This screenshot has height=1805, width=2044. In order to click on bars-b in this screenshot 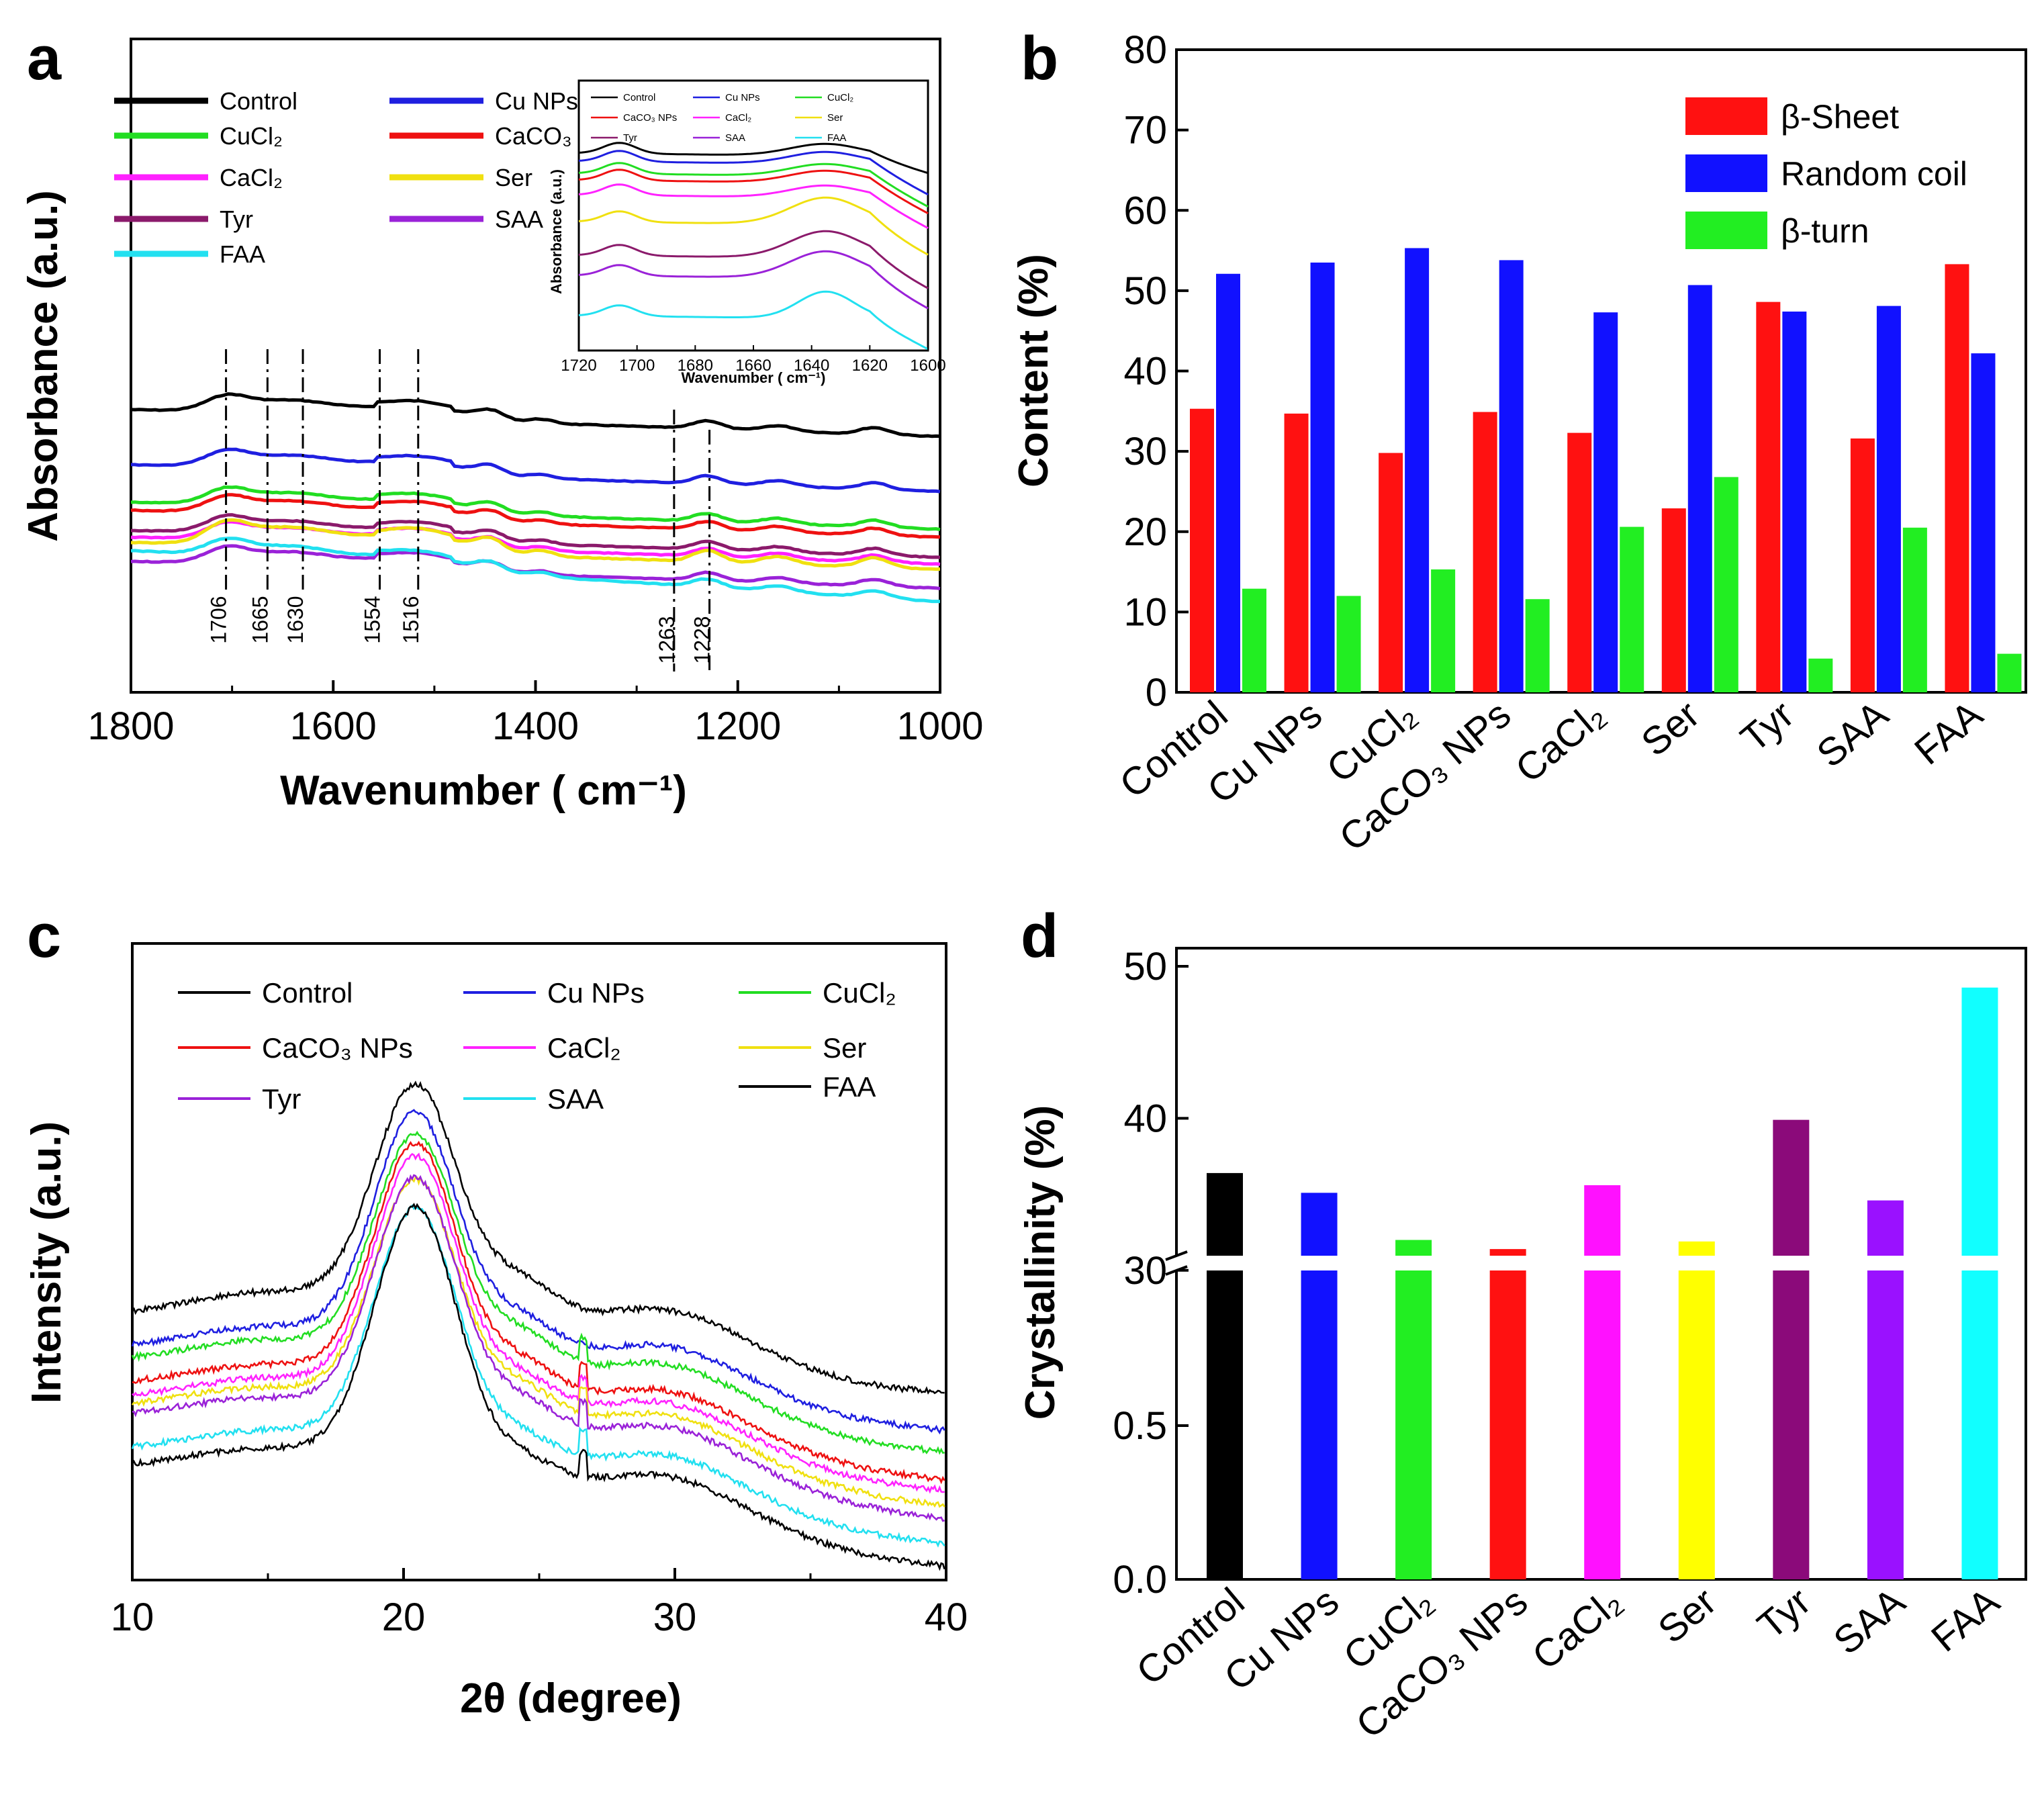, I will do `click(1606, 470)`.